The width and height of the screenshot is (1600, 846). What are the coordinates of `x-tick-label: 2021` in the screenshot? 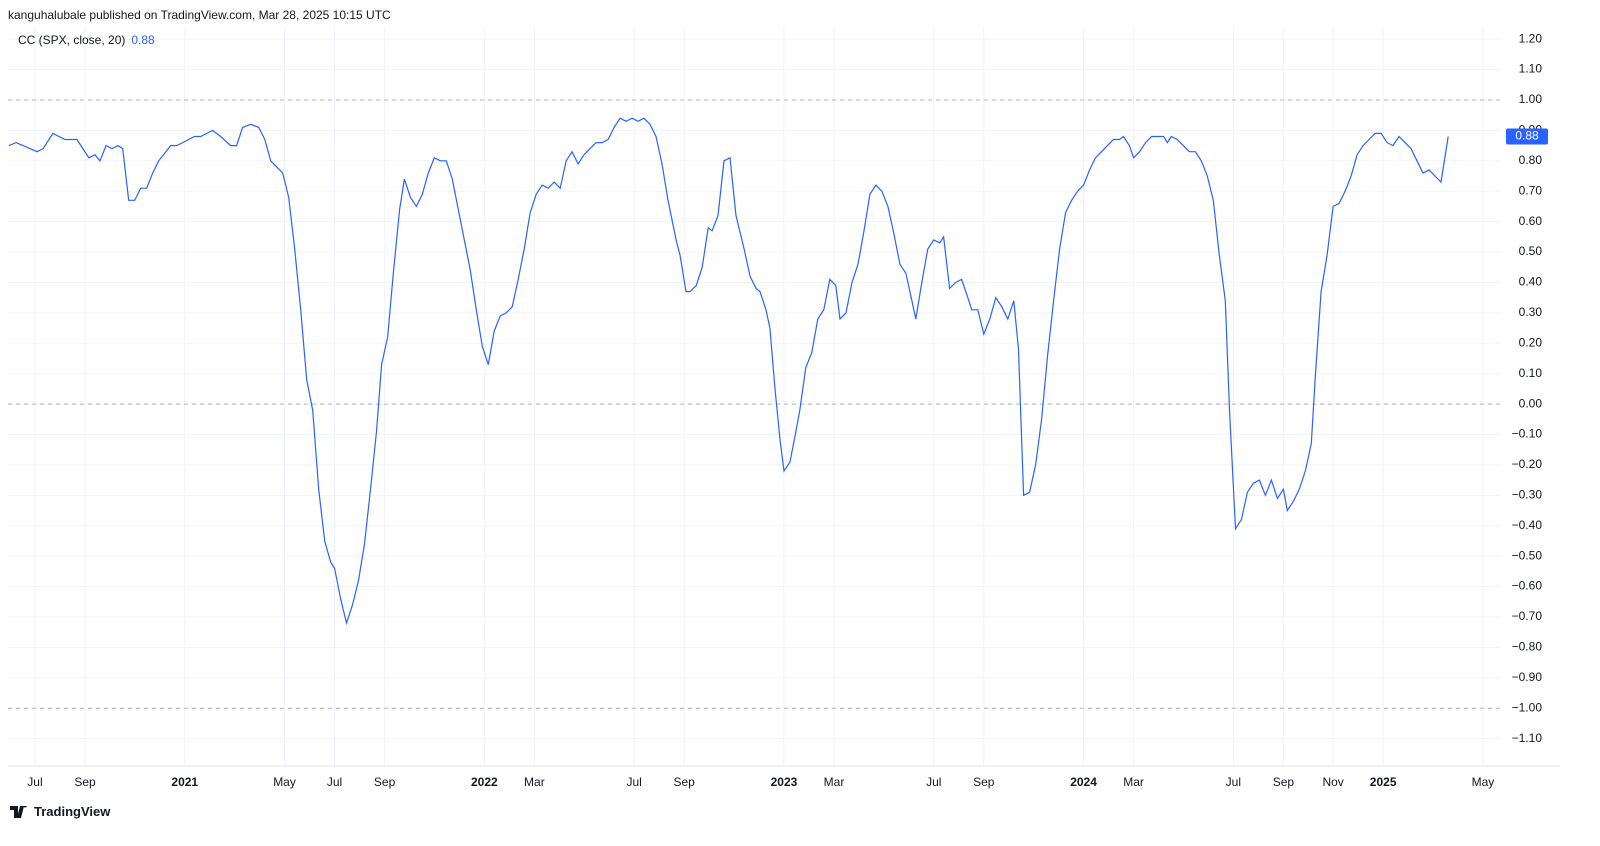 It's located at (184, 782).